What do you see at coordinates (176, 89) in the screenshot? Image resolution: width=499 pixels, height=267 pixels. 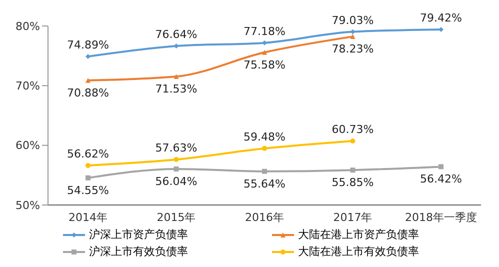 I see `data-label: 71.53%` at bounding box center [176, 89].